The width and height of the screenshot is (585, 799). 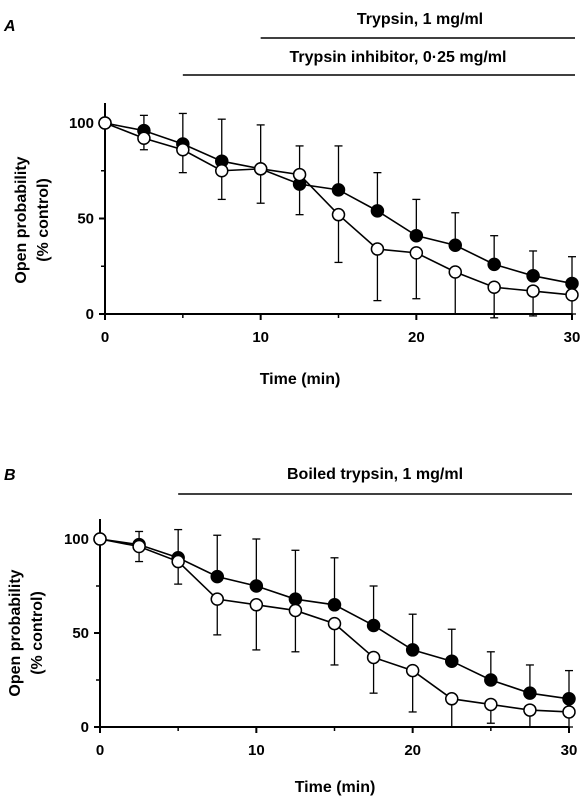 What do you see at coordinates (569, 750) in the screenshot?
I see `panel-b-x-tick-label: 30` at bounding box center [569, 750].